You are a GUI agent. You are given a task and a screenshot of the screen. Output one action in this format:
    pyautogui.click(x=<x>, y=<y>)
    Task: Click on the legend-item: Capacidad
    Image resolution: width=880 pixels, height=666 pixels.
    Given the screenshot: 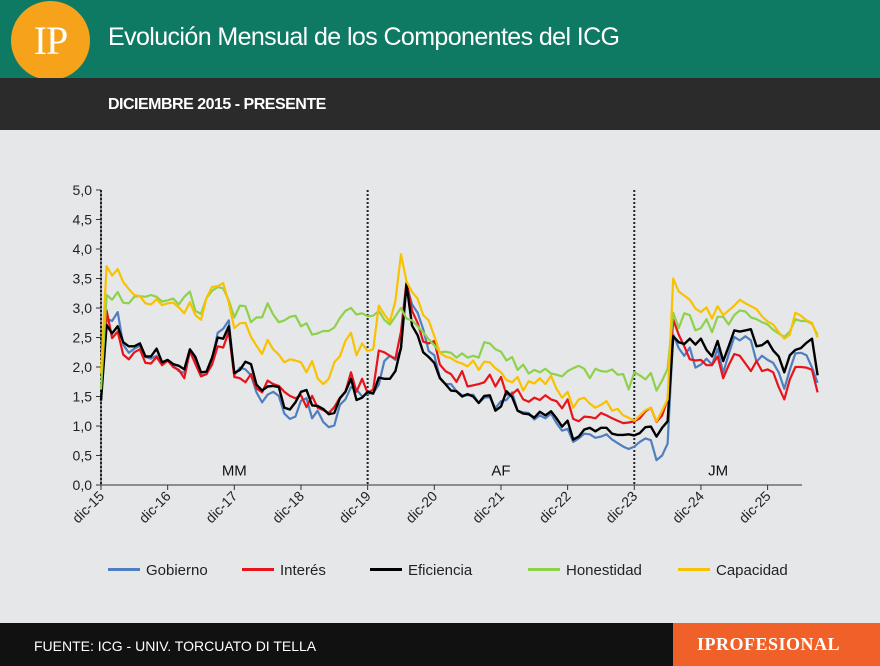 What is the action you would take?
    pyautogui.click(x=733, y=570)
    